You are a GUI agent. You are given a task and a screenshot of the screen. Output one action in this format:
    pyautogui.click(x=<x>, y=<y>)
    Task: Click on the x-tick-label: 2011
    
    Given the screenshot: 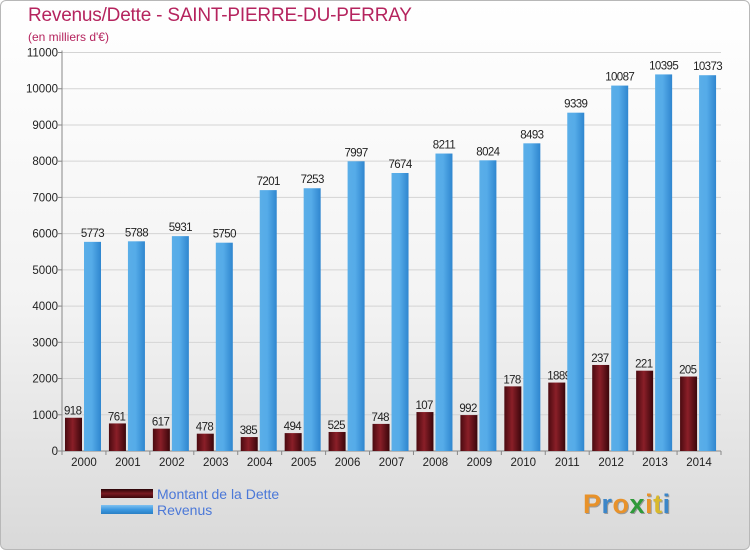 What is the action you would take?
    pyautogui.click(x=567, y=463)
    